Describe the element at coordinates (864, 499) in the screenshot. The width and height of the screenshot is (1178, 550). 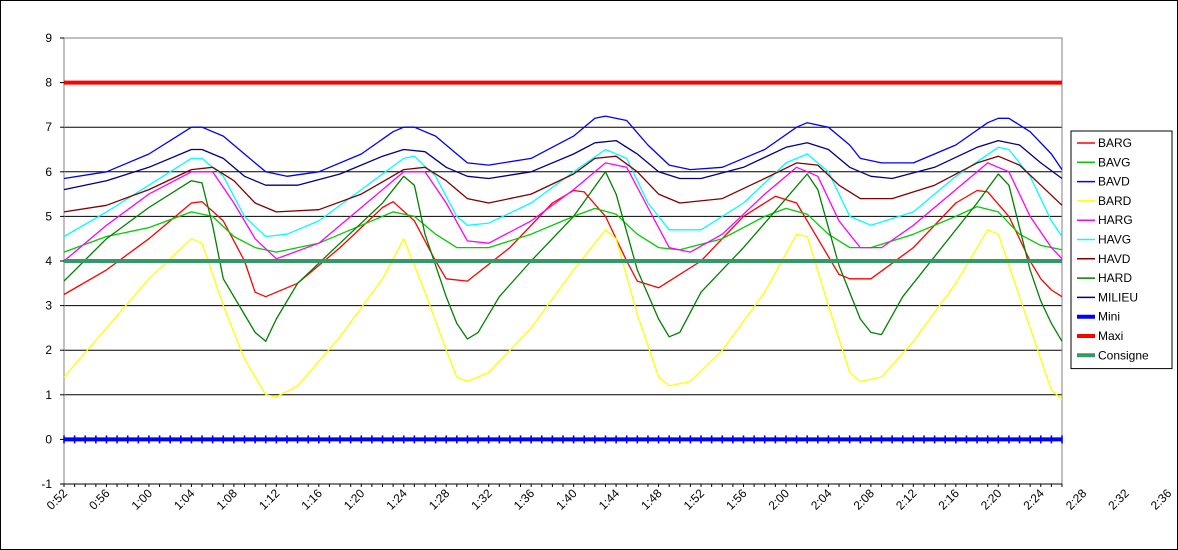
I see `x-tick-label: 2:08` at that location.